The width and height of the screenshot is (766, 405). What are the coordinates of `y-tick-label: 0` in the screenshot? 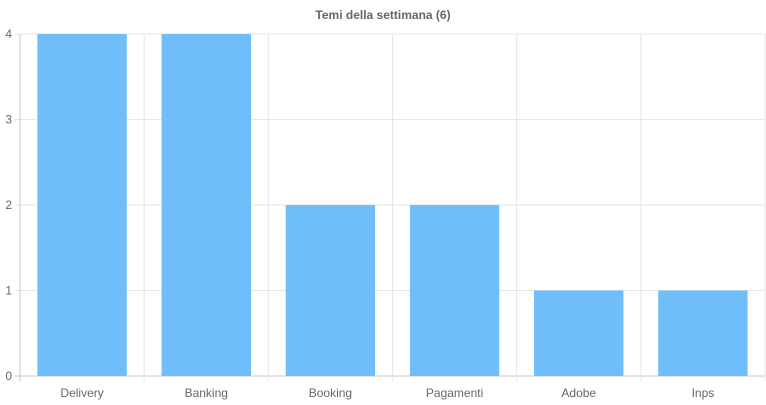 It's located at (8, 376).